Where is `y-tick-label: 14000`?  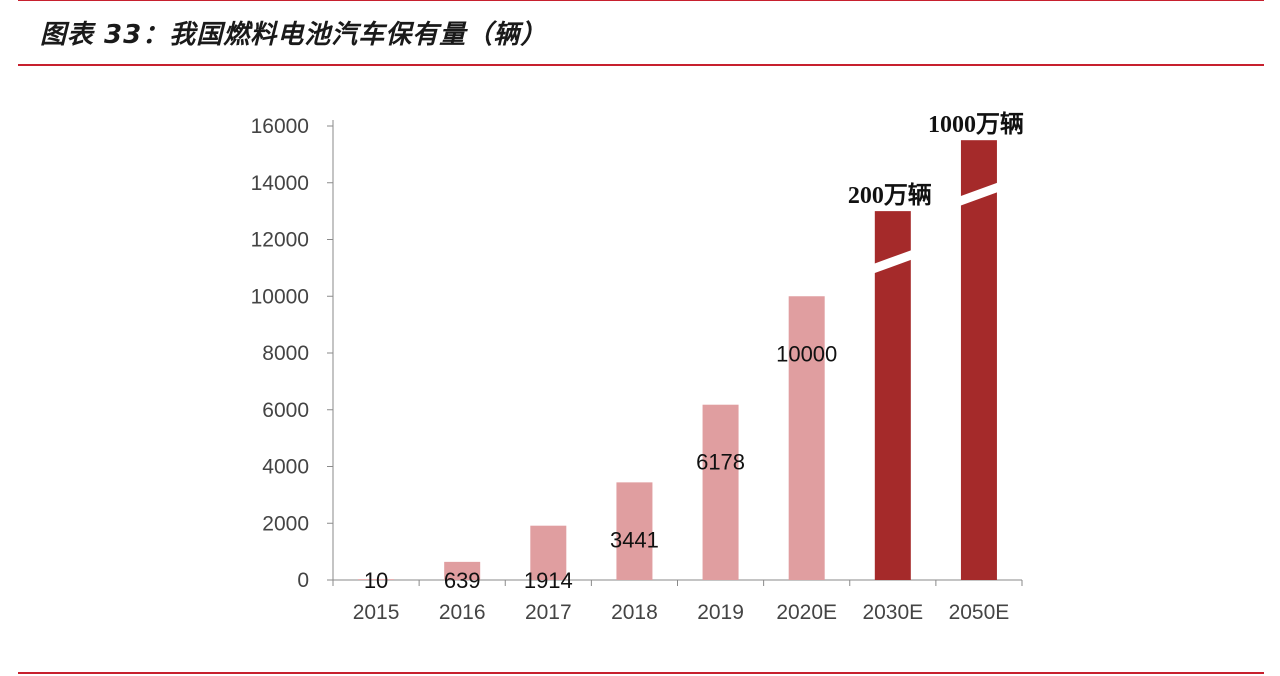 y-tick-label: 14000 is located at coordinates (280, 183).